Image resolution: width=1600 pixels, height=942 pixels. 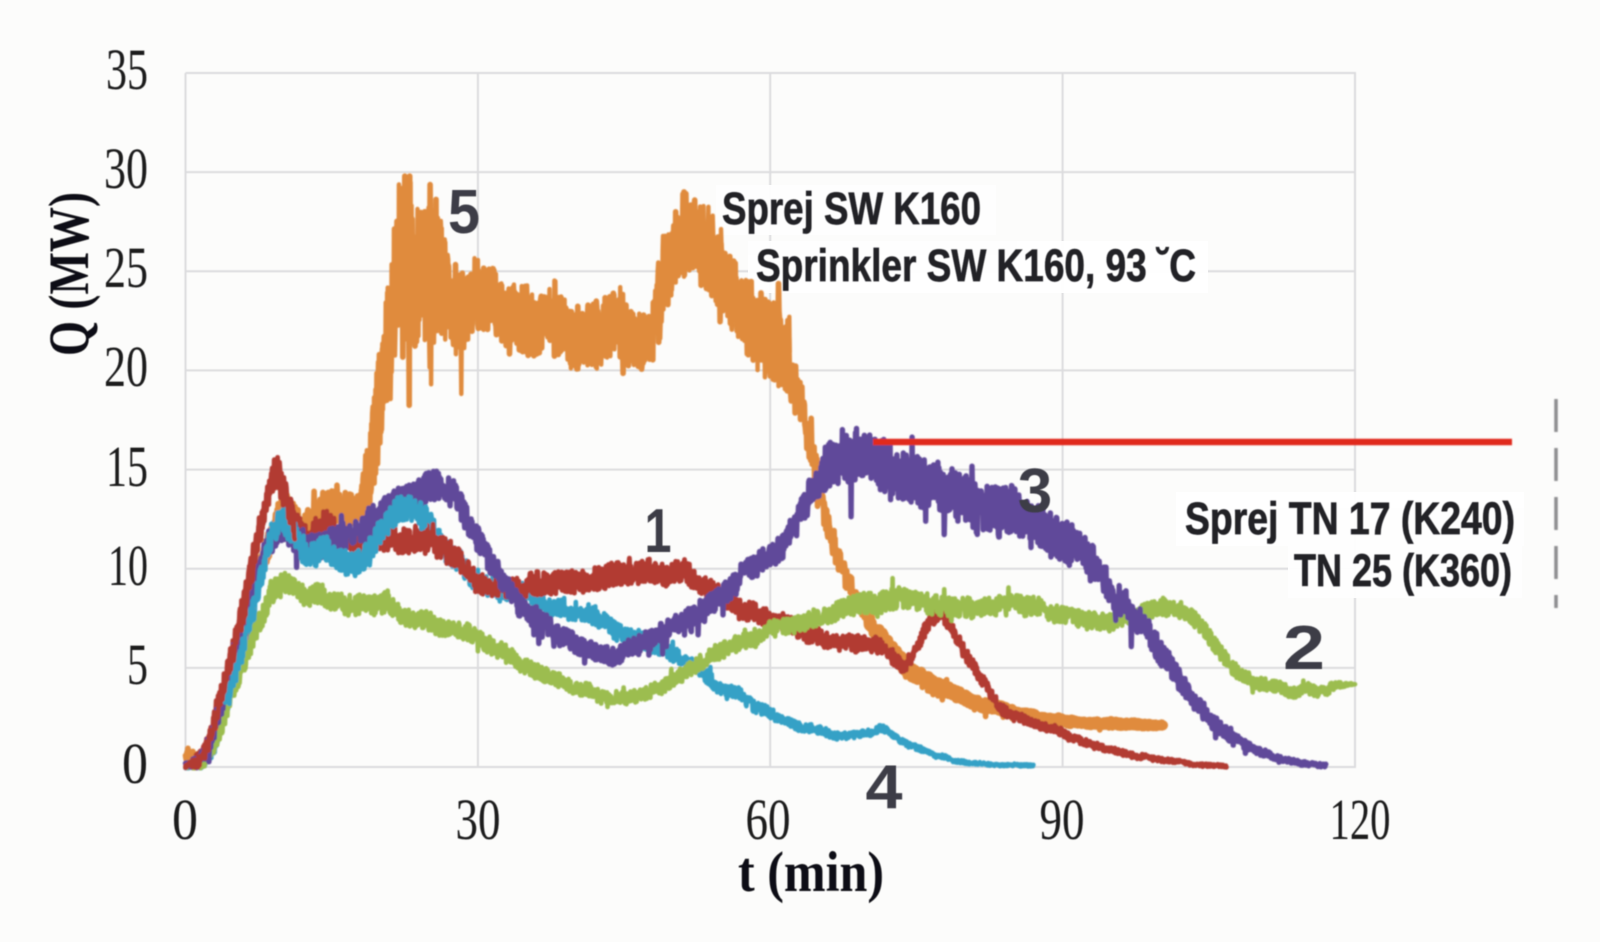 I want to click on svg-text: Q (MW), so click(x=69, y=274).